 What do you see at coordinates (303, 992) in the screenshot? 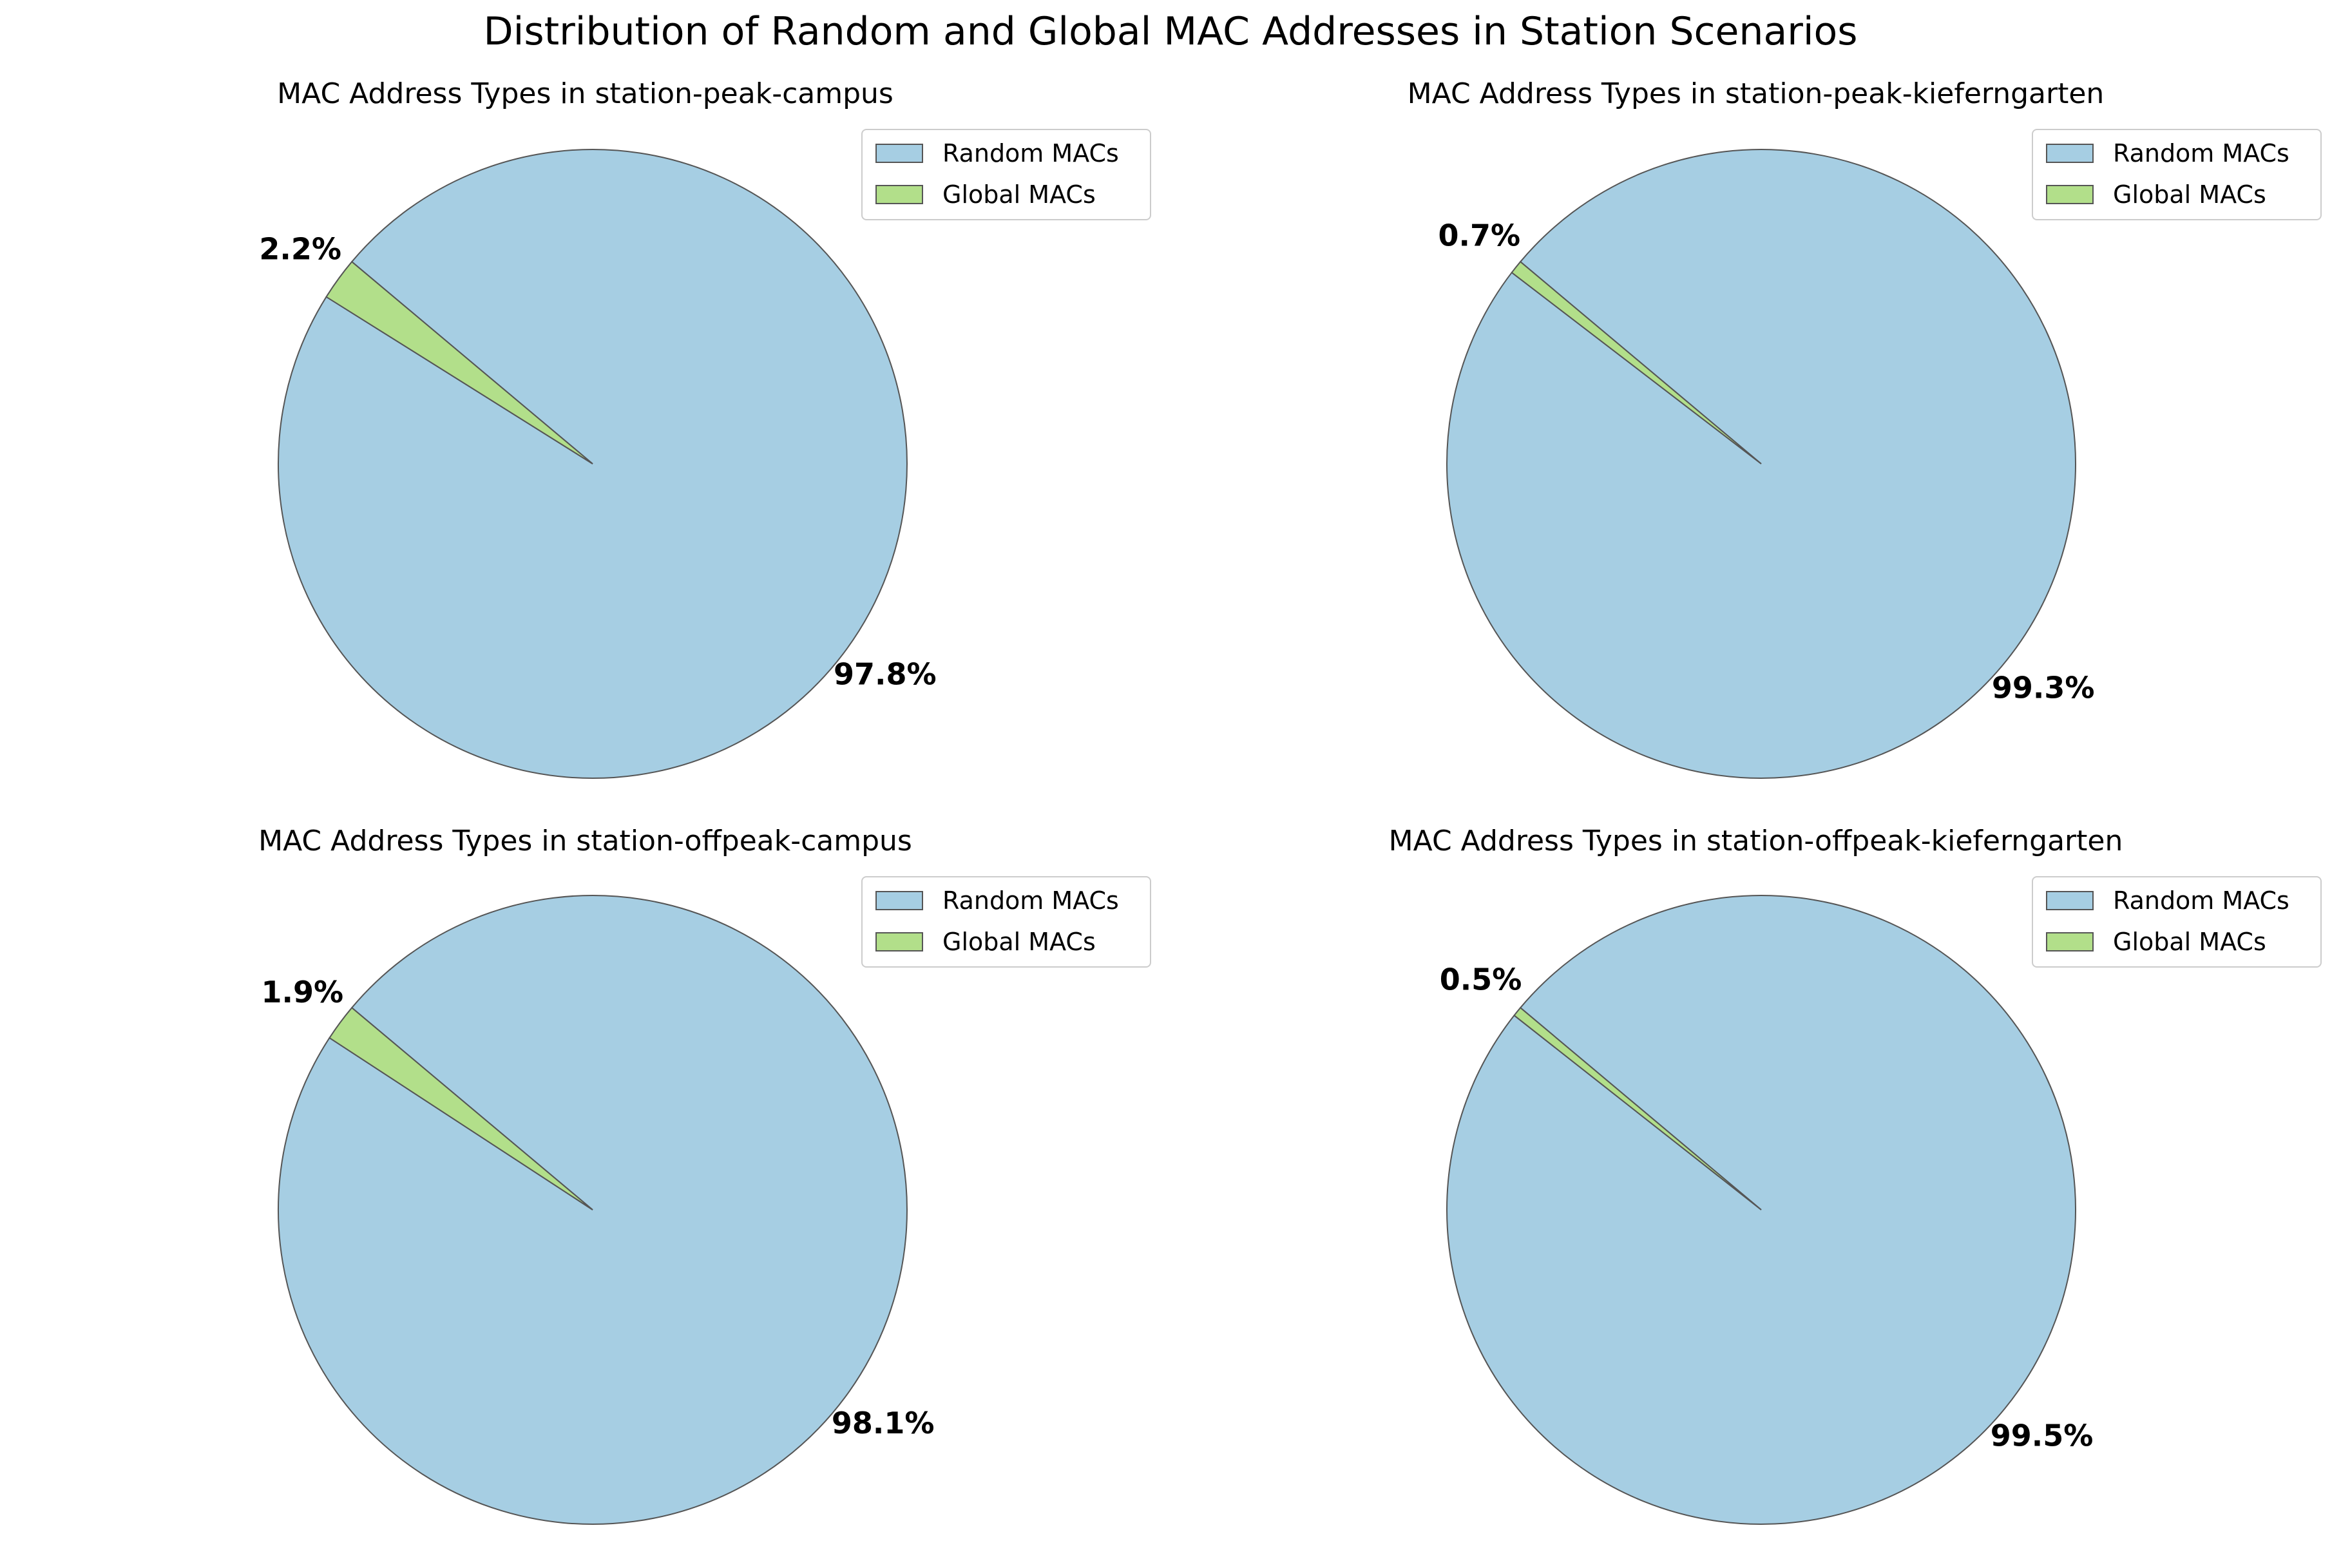
I see `pie-value-label: 1.9%` at bounding box center [303, 992].